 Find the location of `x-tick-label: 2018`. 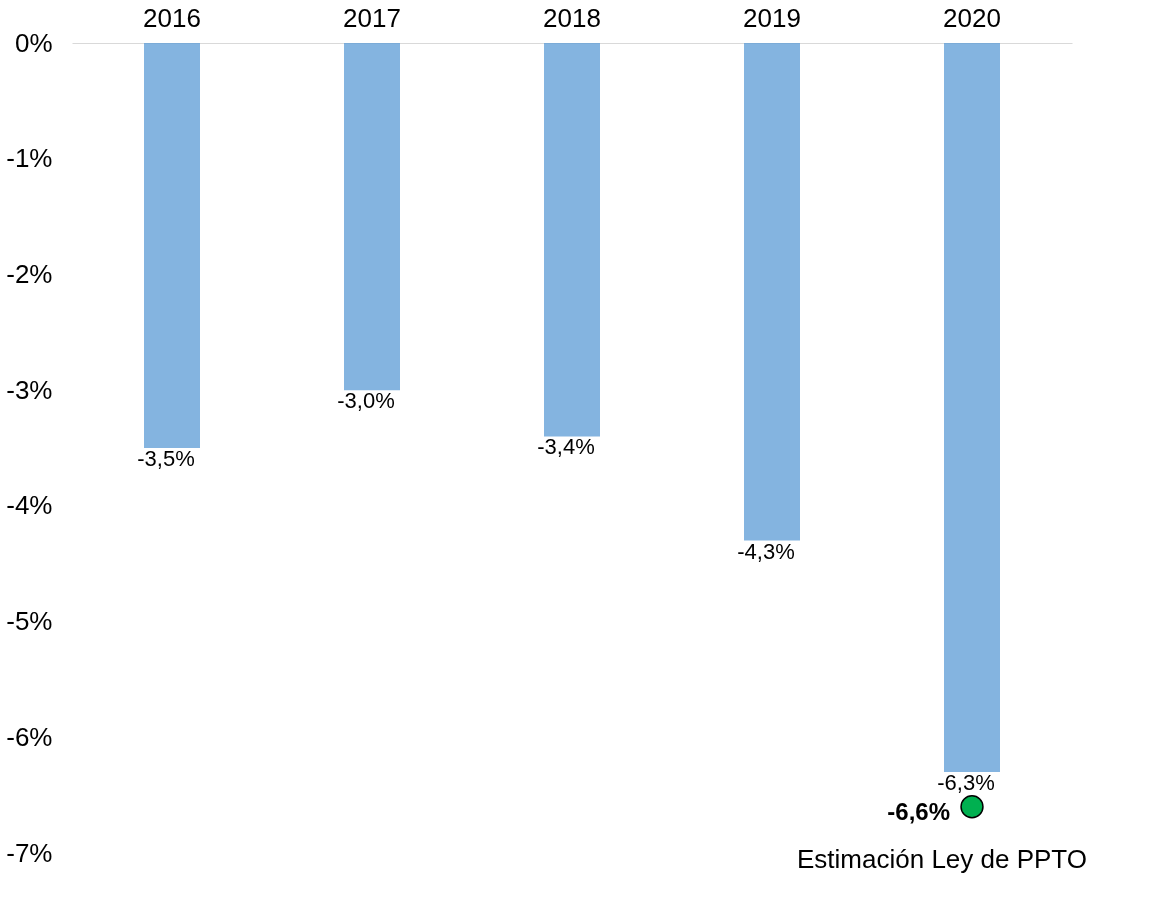

x-tick-label: 2018 is located at coordinates (572, 17).